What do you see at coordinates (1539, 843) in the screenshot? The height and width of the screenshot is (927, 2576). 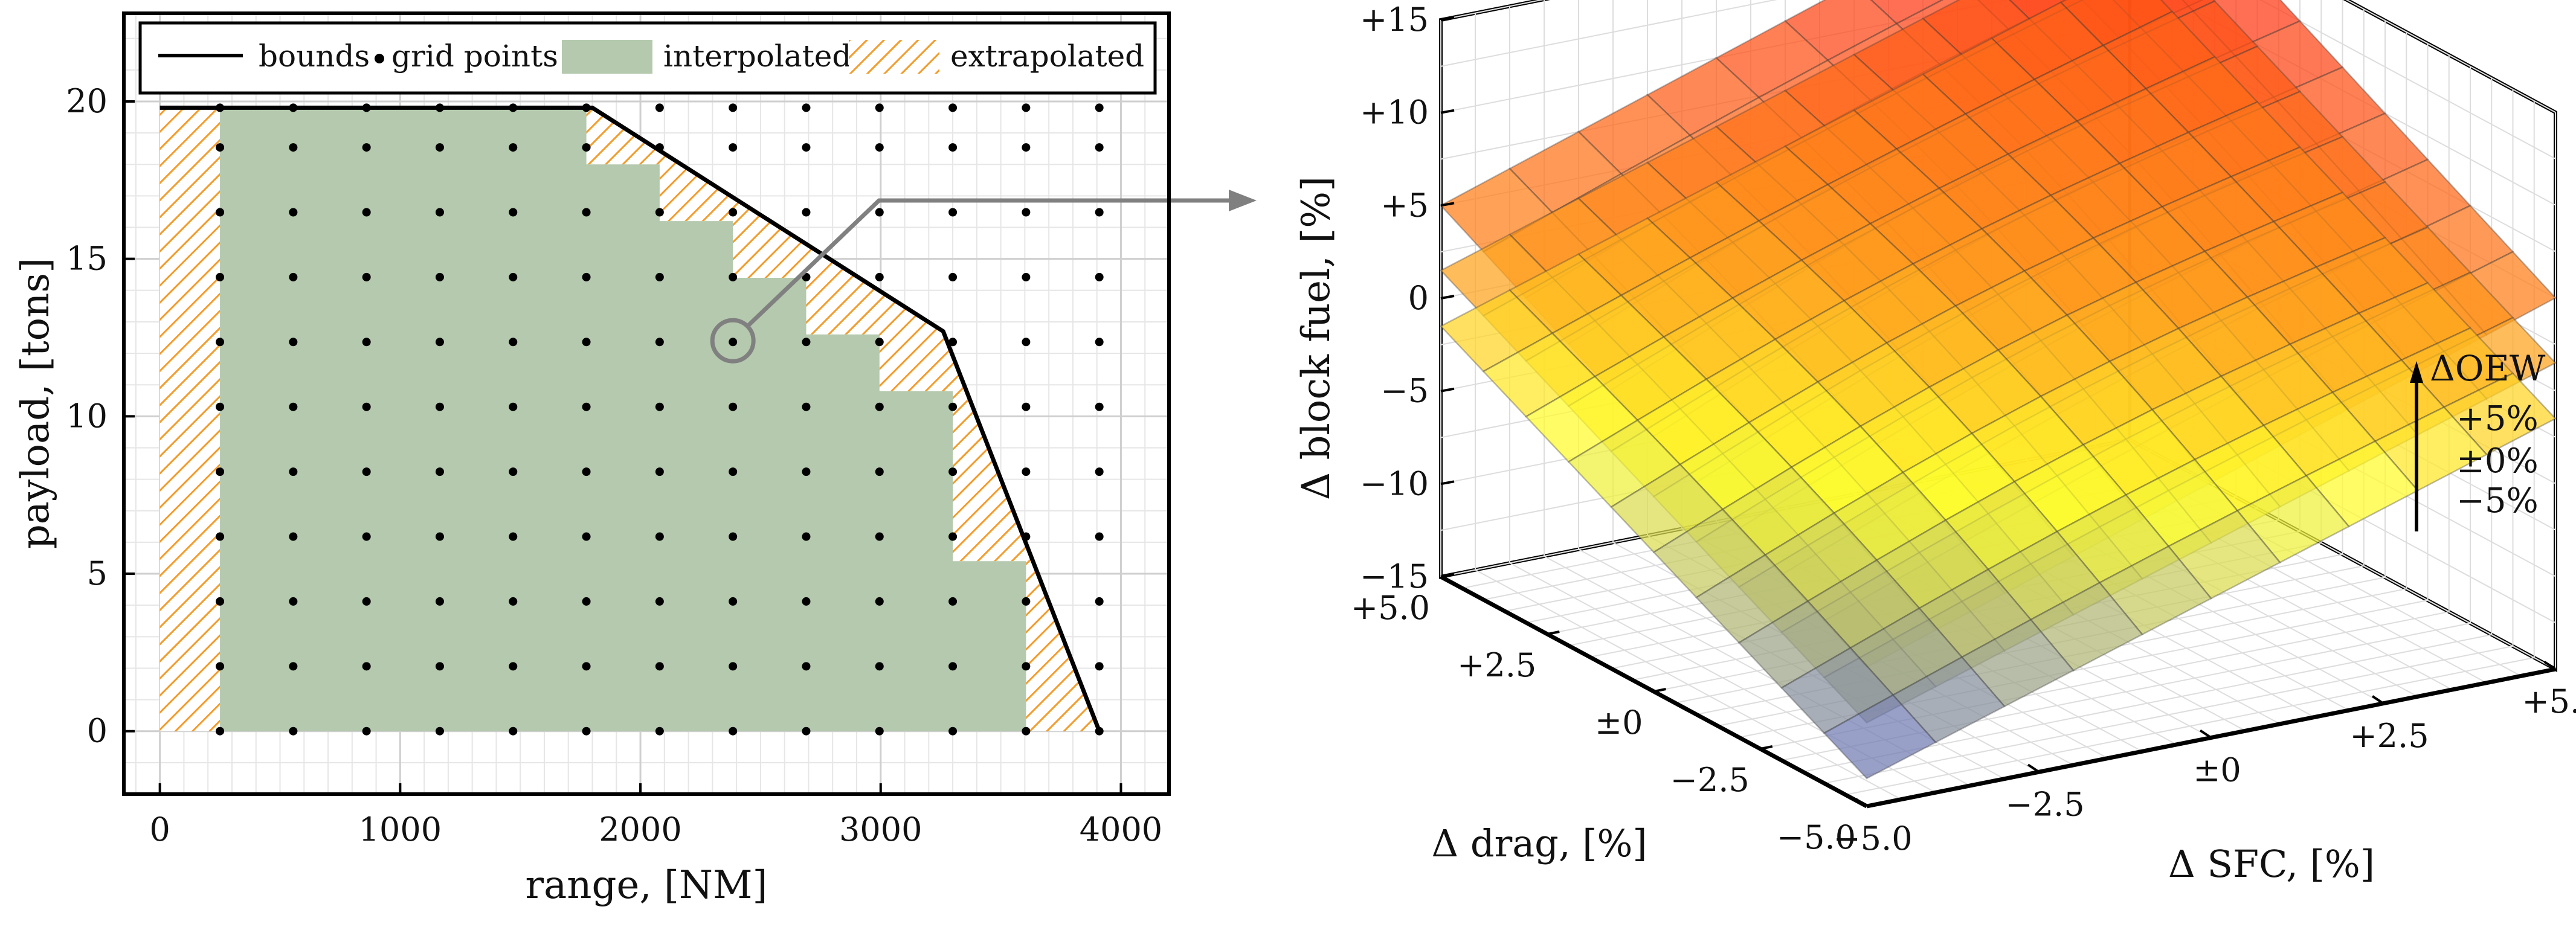 I see `drag-axis-label: Δ drag, [%]` at bounding box center [1539, 843].